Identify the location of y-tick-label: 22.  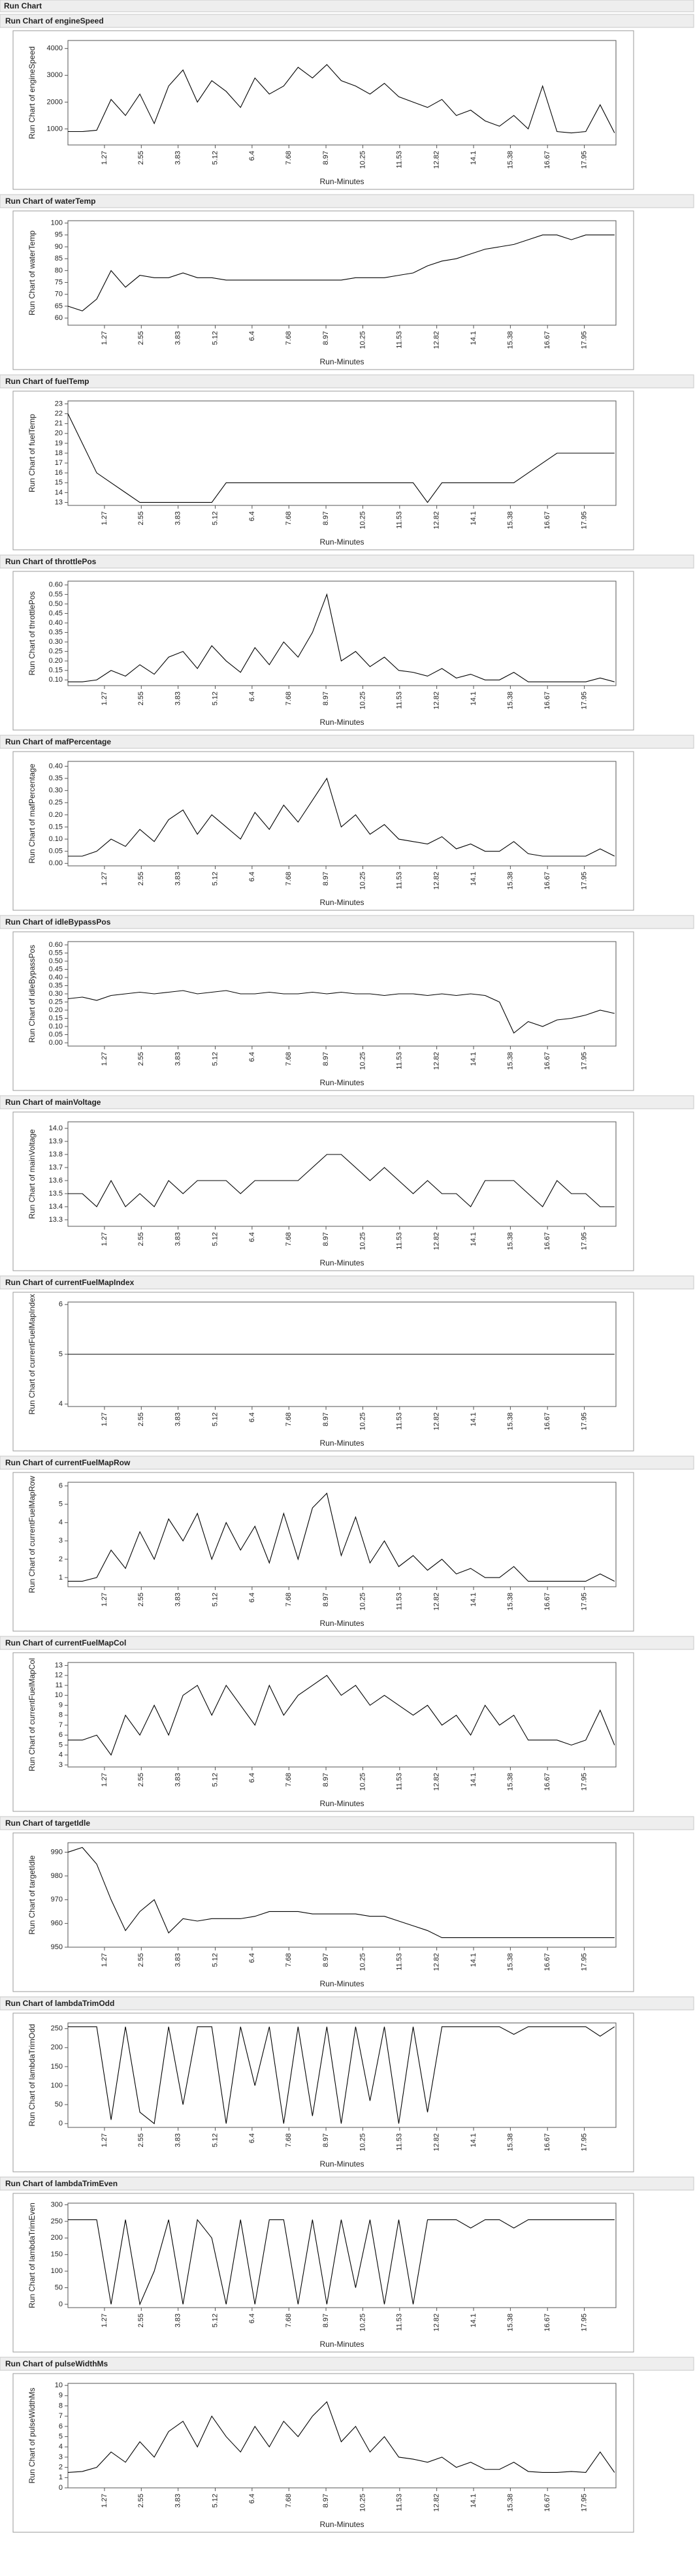
(59, 414).